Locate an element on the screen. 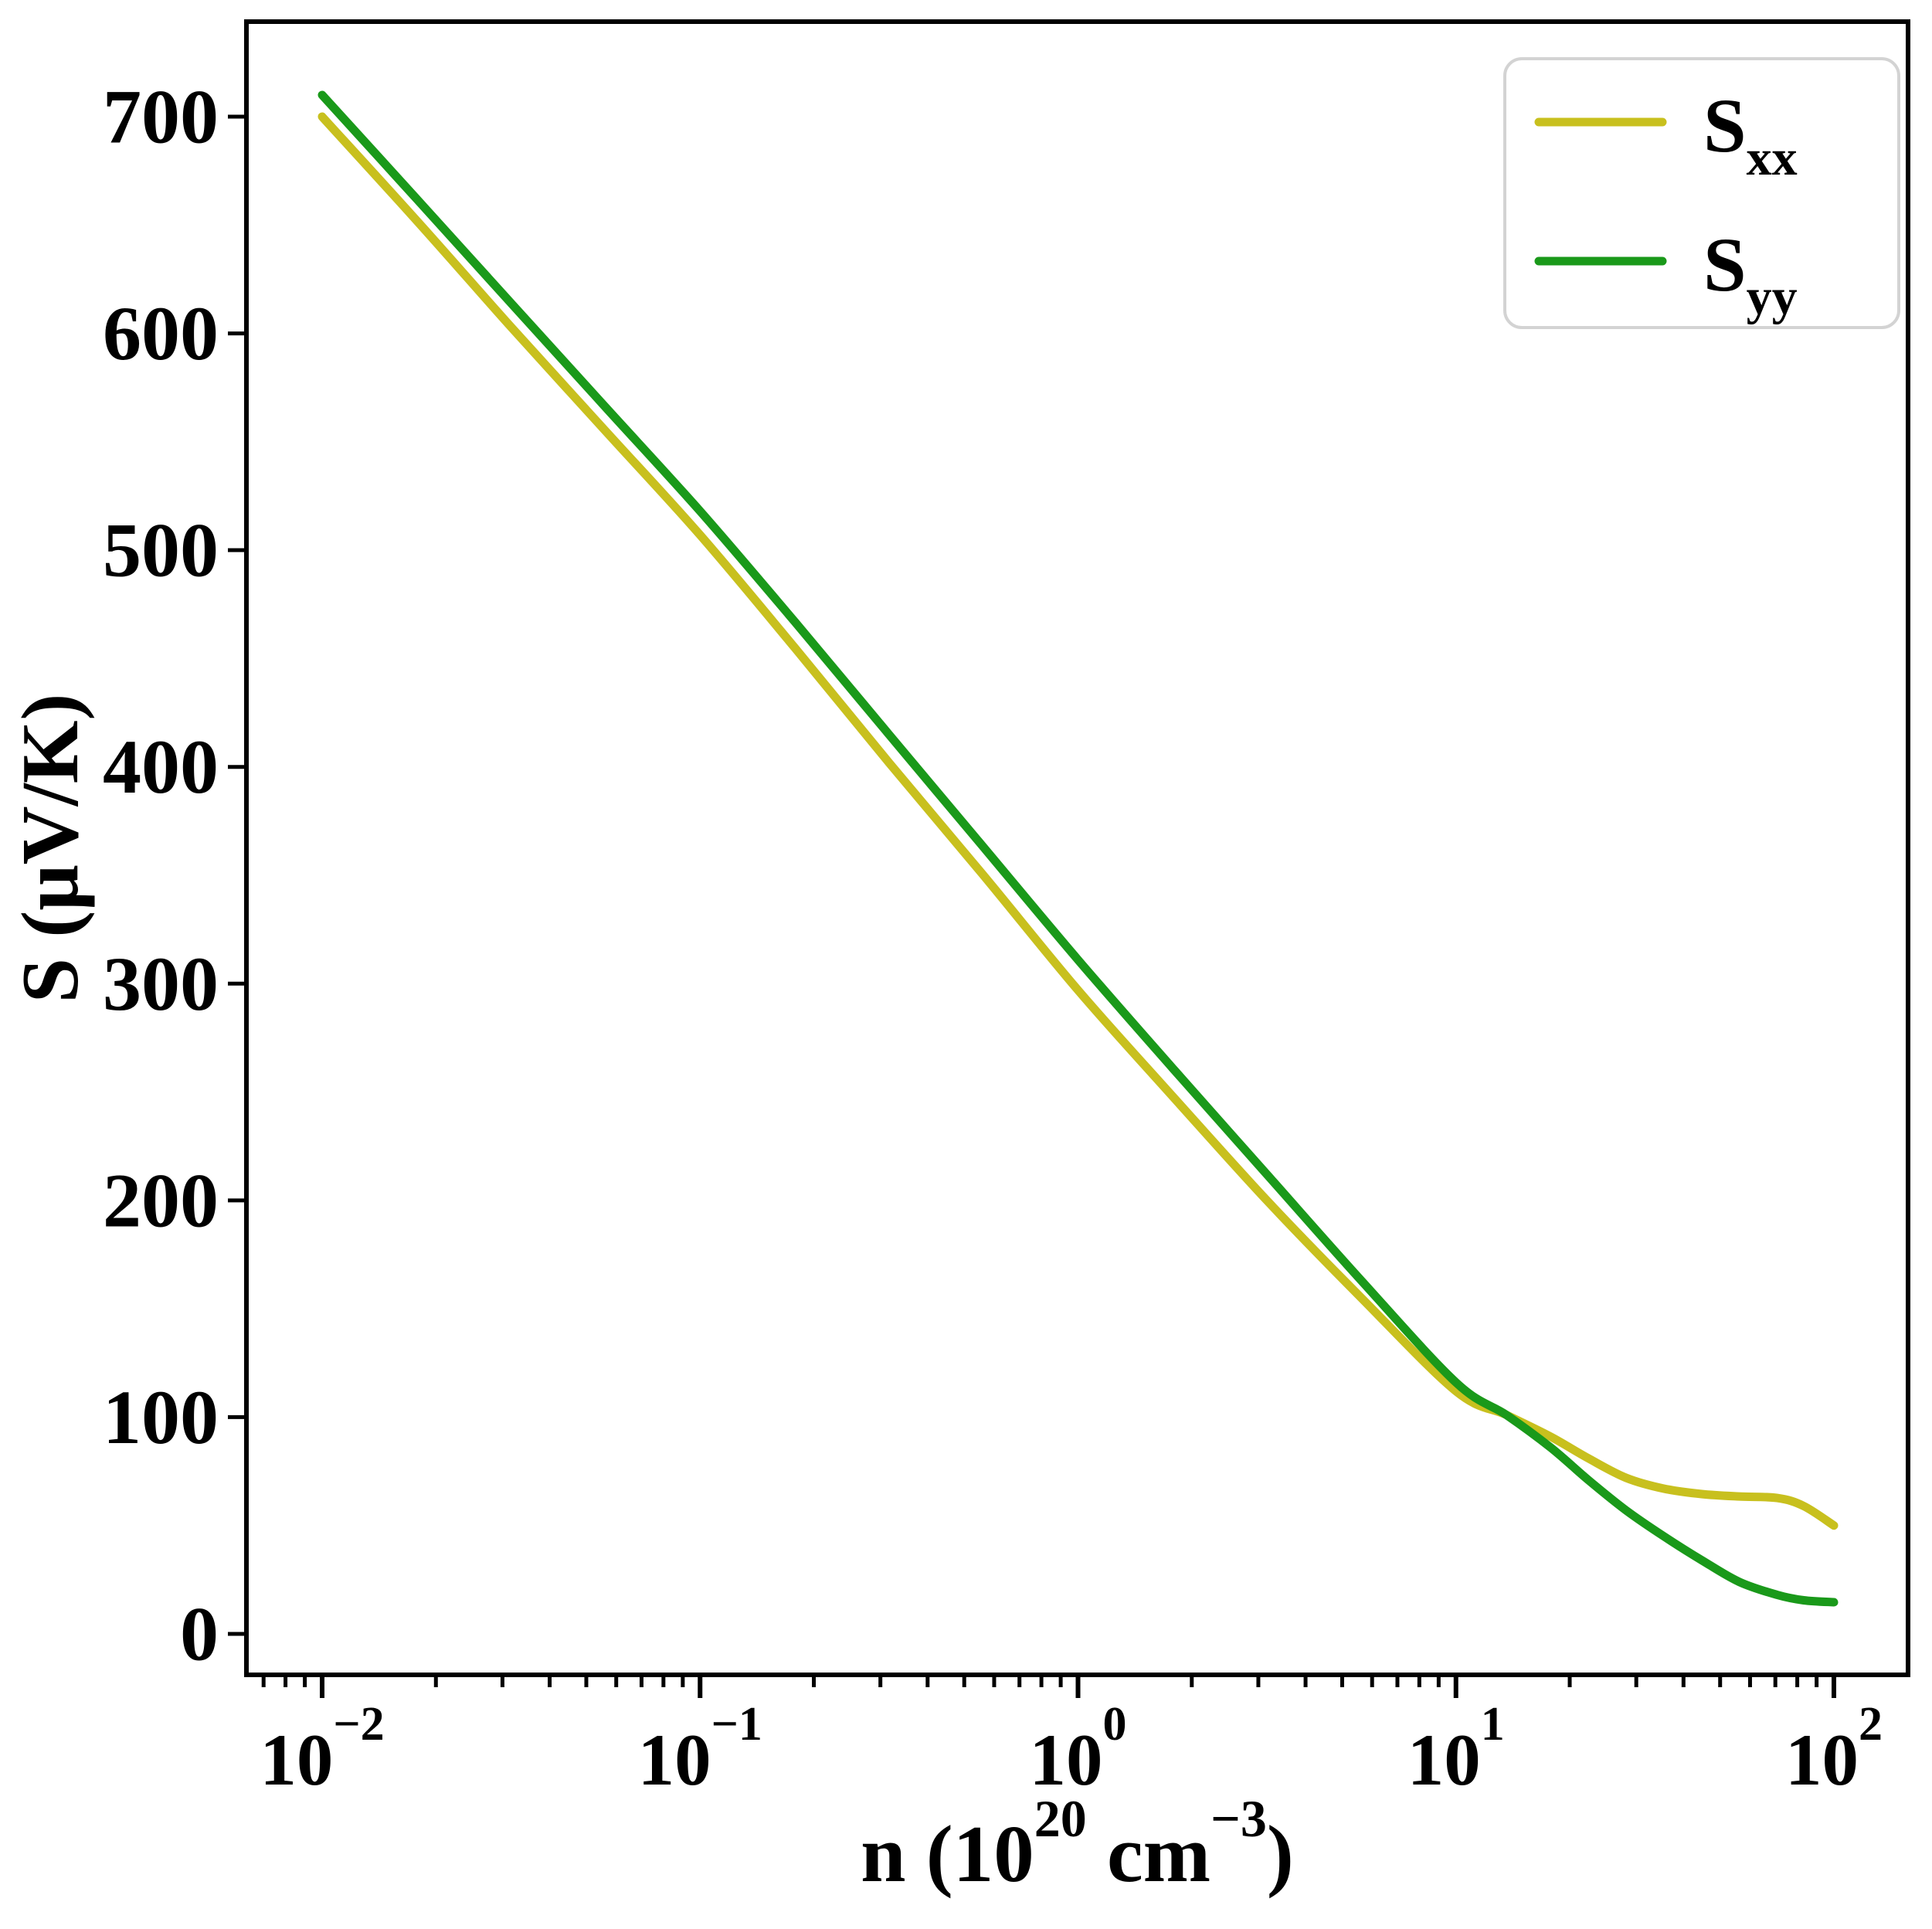  y-tick-label: 600 is located at coordinates (161, 333).